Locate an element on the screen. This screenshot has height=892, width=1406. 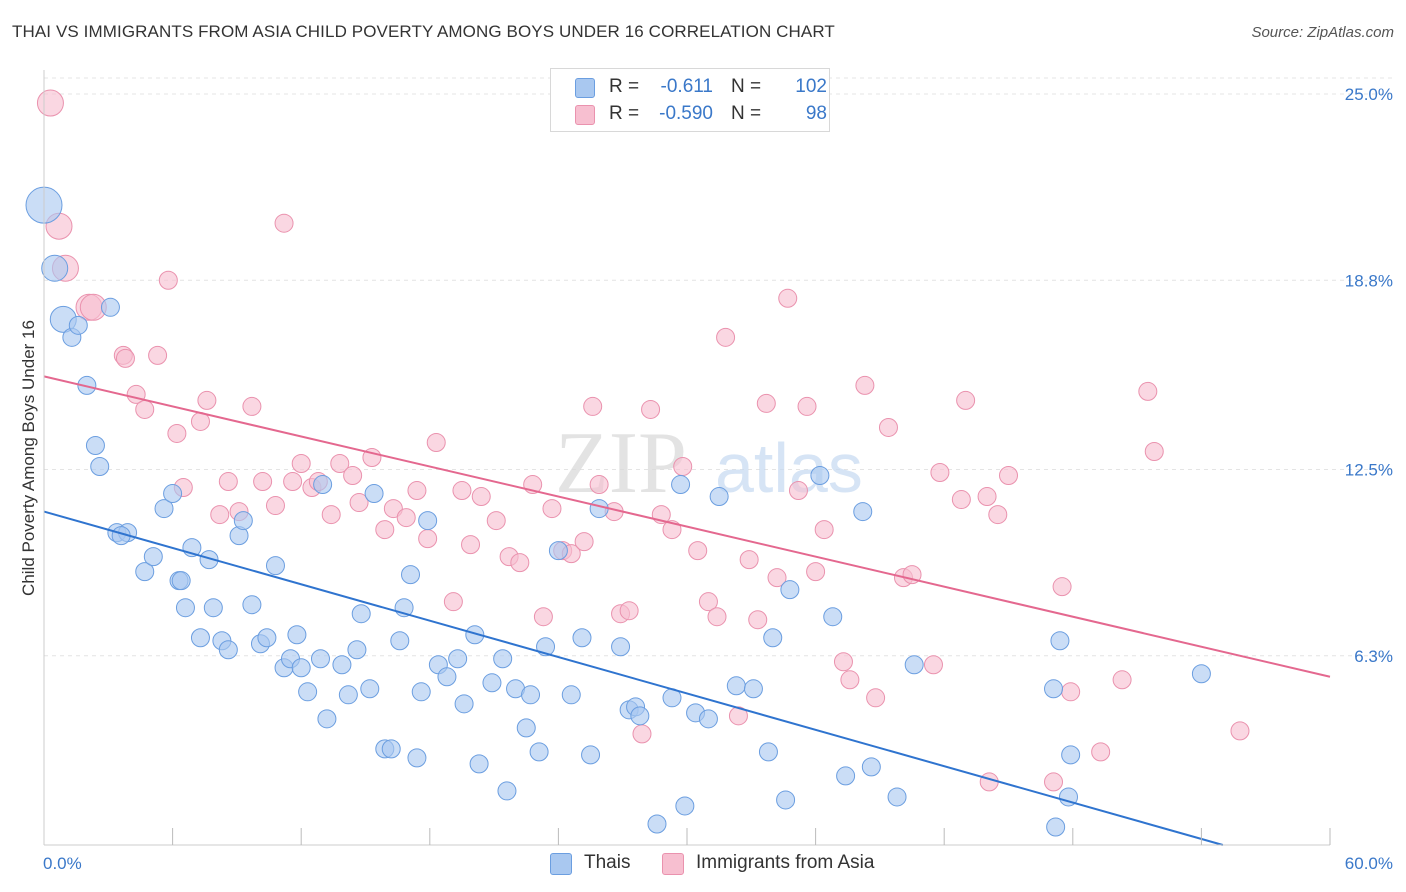
x-tick-label-max: 60.0% is located at coordinates (1369, 863).